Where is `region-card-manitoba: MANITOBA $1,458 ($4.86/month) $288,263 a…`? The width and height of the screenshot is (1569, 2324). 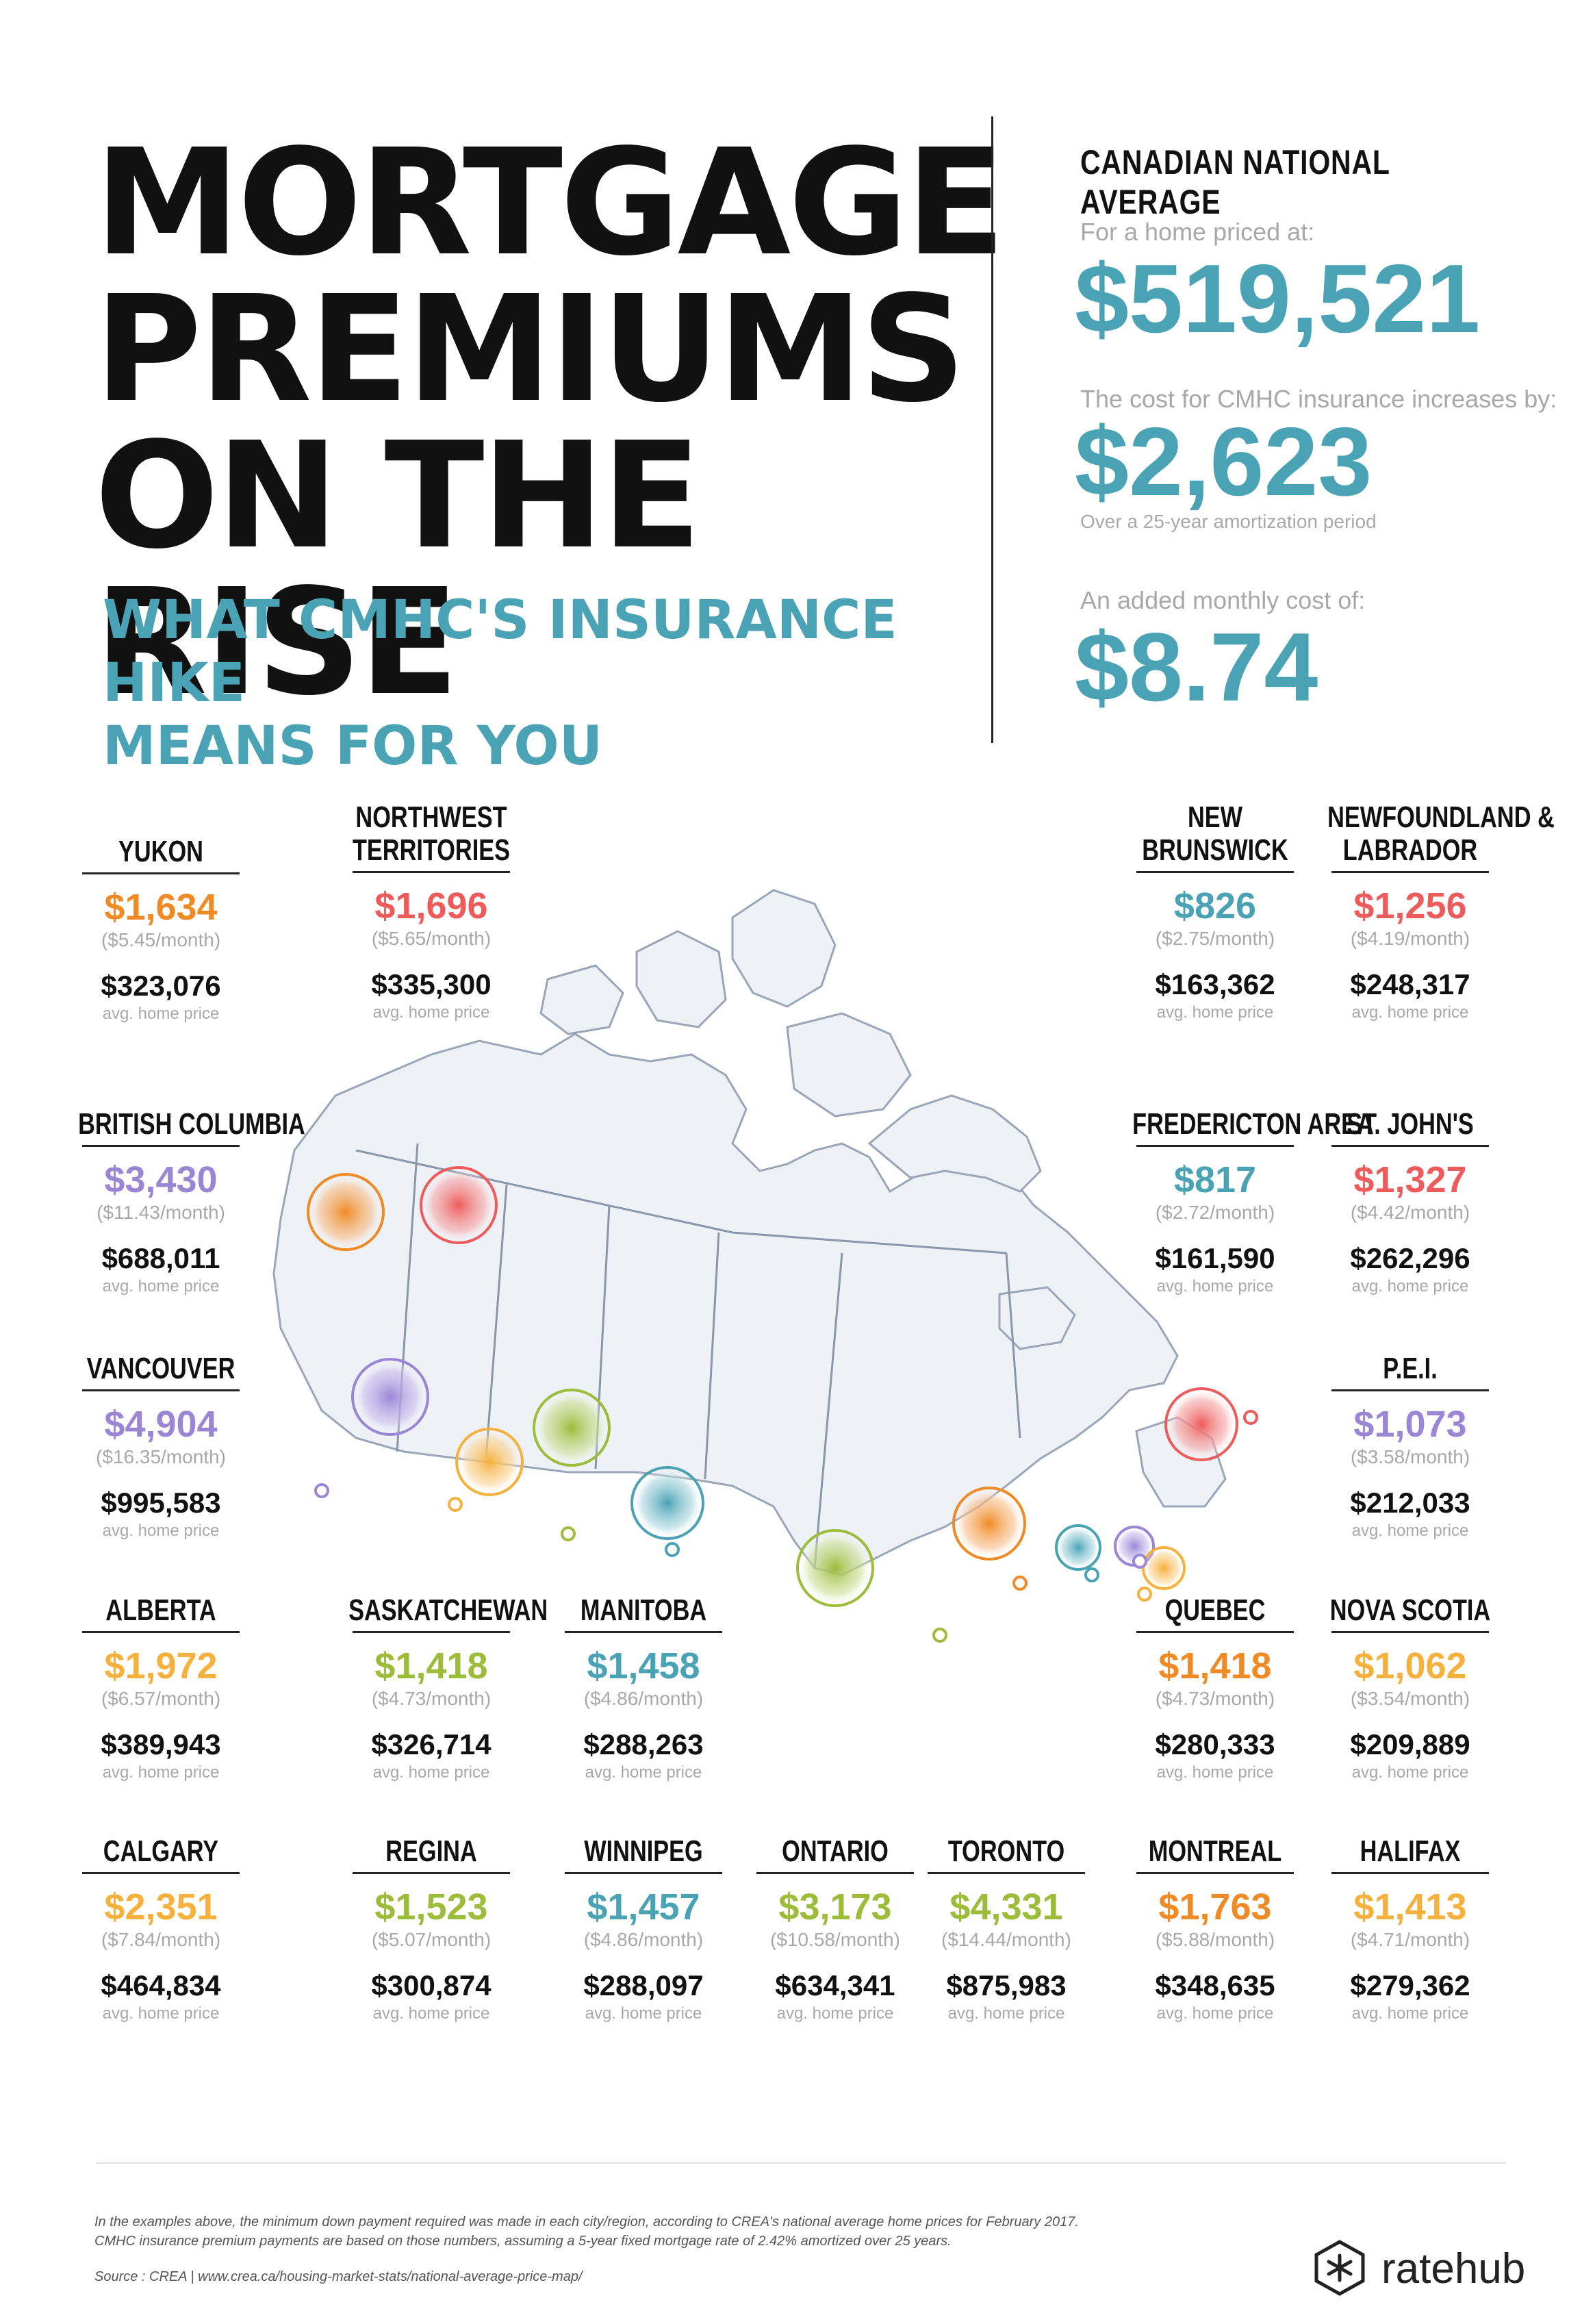 region-card-manitoba: MANITOBA $1,458 ($4.86/month) $288,263 a… is located at coordinates (643, 1688).